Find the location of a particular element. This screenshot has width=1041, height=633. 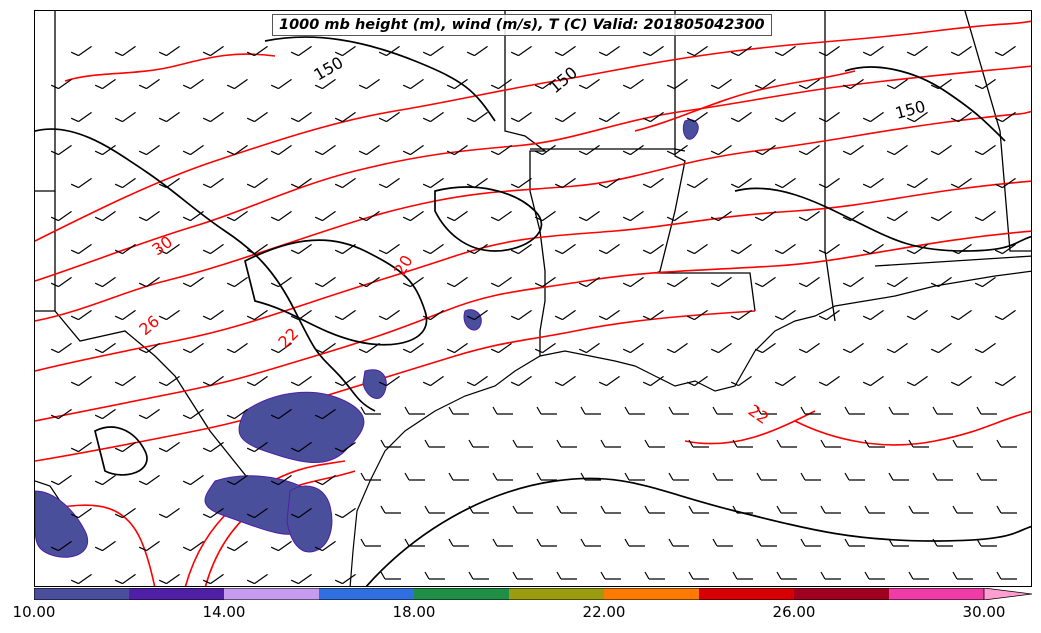

temp-label-30: 30 is located at coordinates (162, 245).